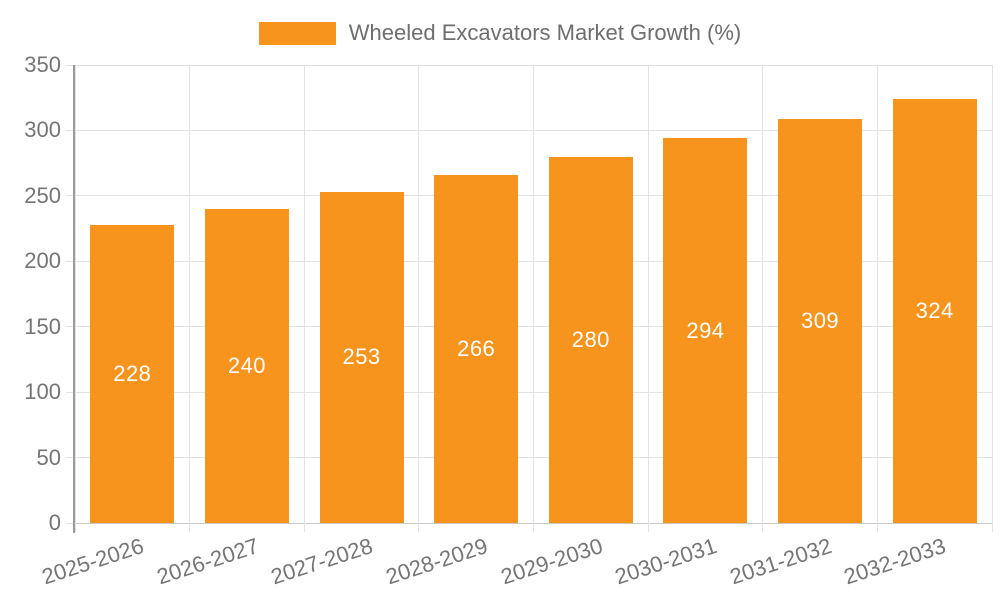  I want to click on y-tick-label: 0, so click(54, 522).